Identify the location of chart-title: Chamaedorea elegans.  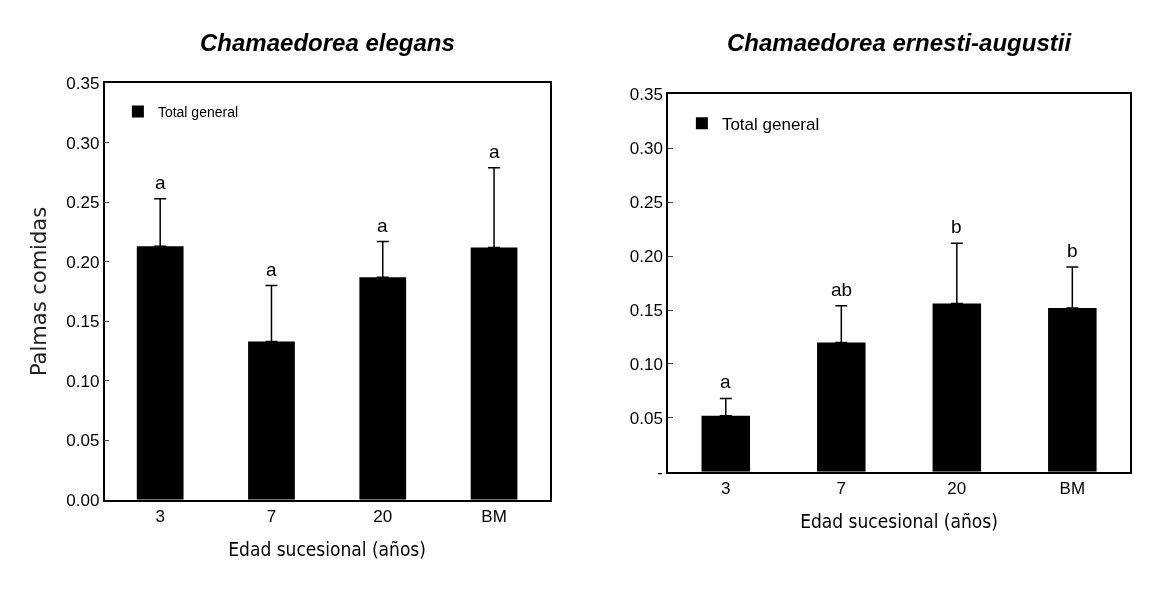
(327, 42).